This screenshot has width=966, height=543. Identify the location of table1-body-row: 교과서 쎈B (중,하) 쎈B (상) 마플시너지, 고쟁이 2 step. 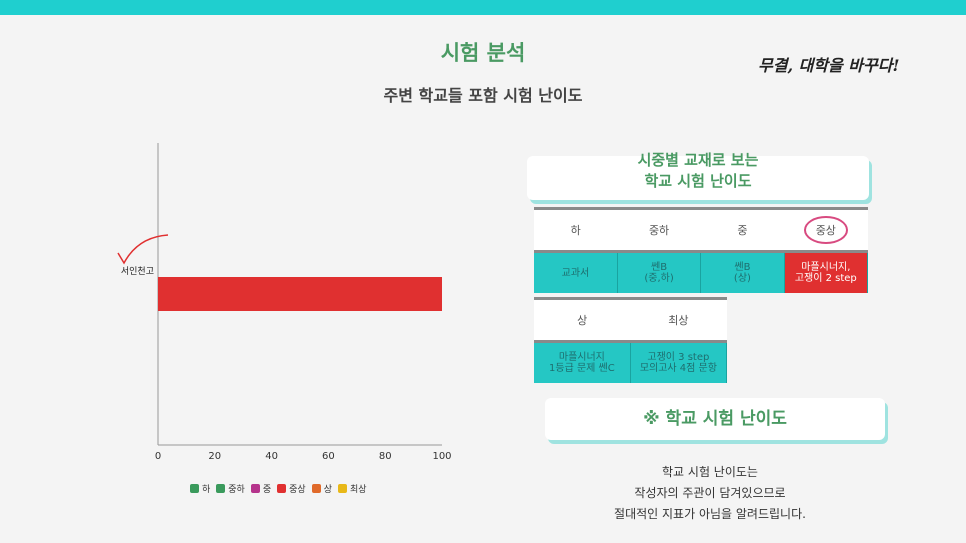
(701, 272).